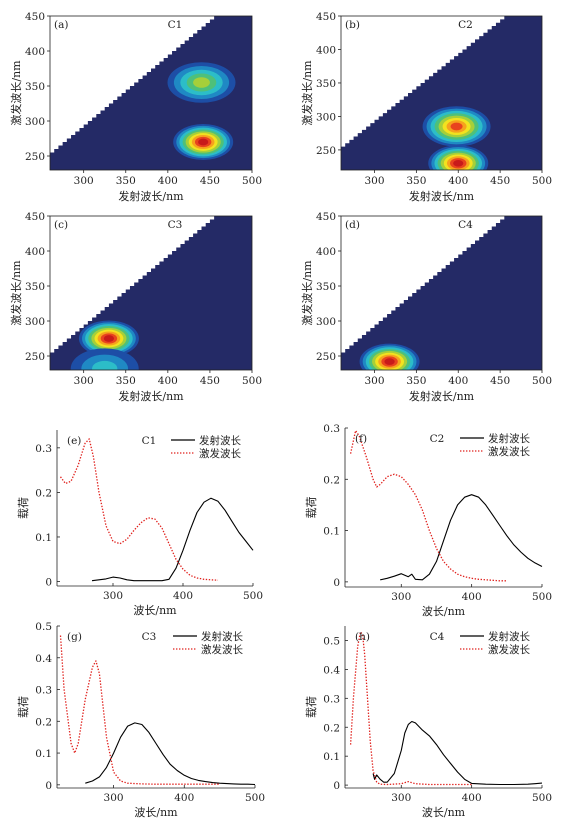 Image resolution: width=585 pixels, height=819 pixels. Describe the element at coordinates (149, 637) in the screenshot. I see `chart-title: C3` at that location.